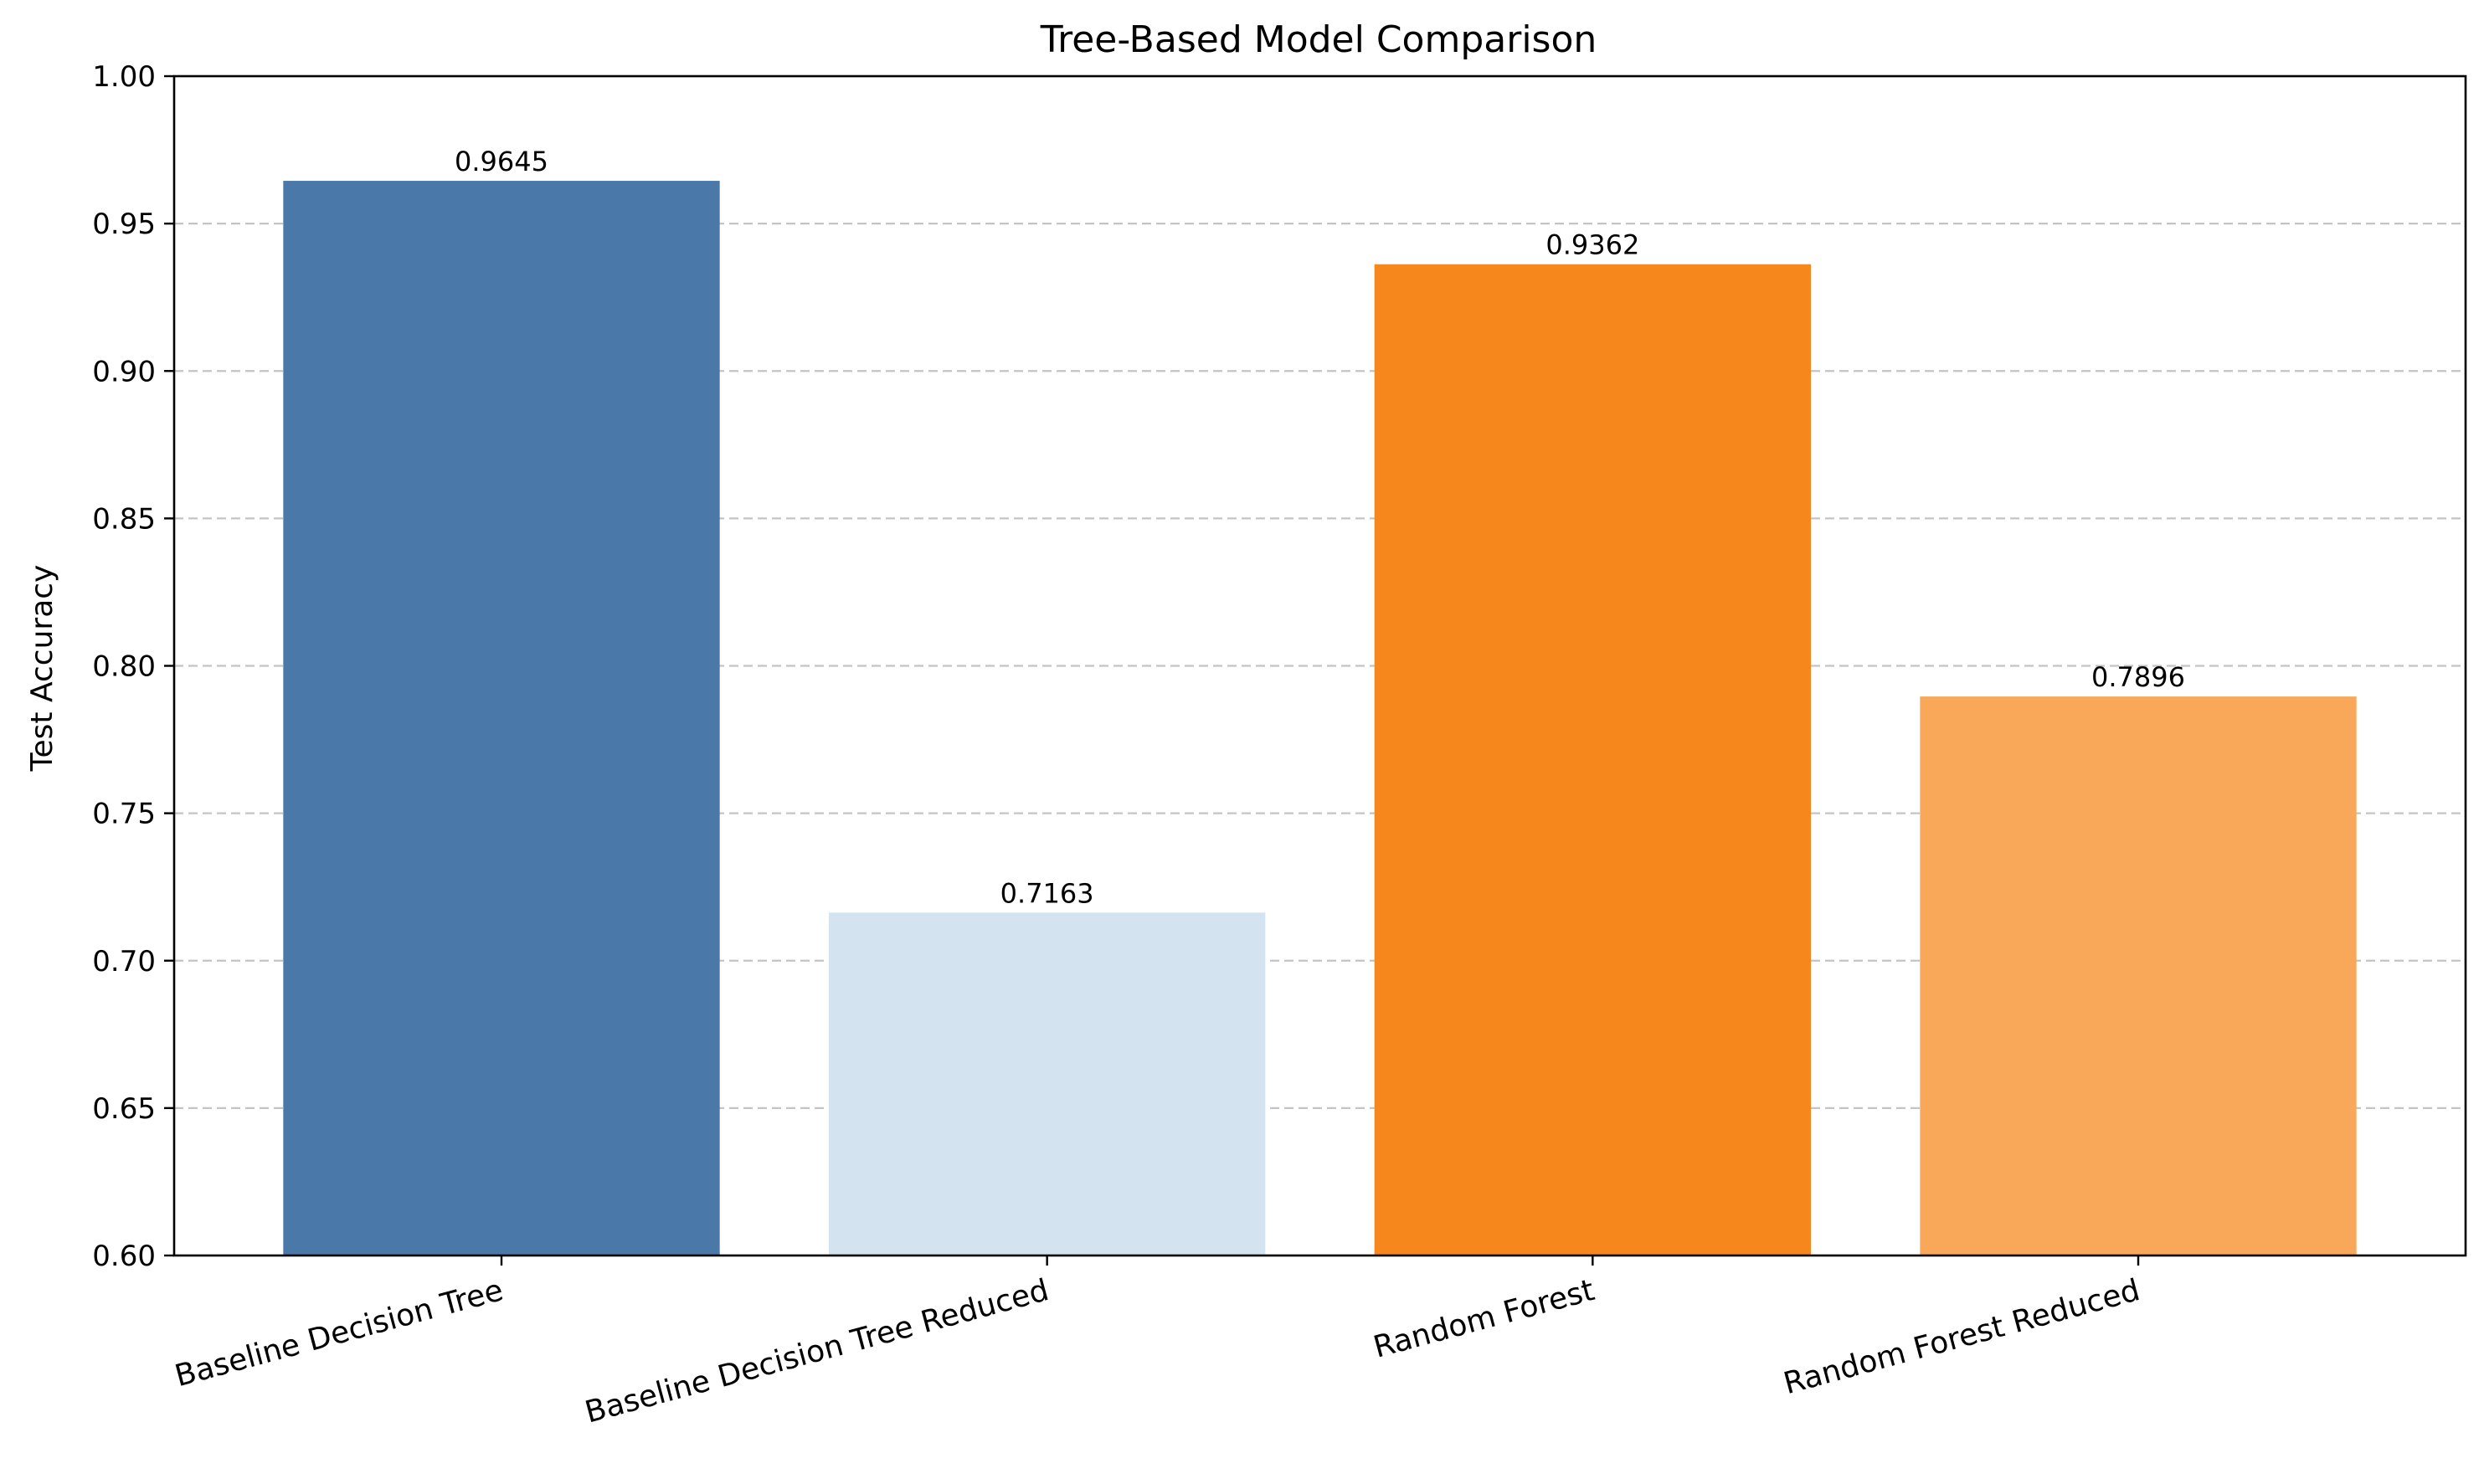 This screenshot has width=2484, height=1484. What do you see at coordinates (2138, 677) in the screenshot?
I see `bar-value-label: 0.7896` at bounding box center [2138, 677].